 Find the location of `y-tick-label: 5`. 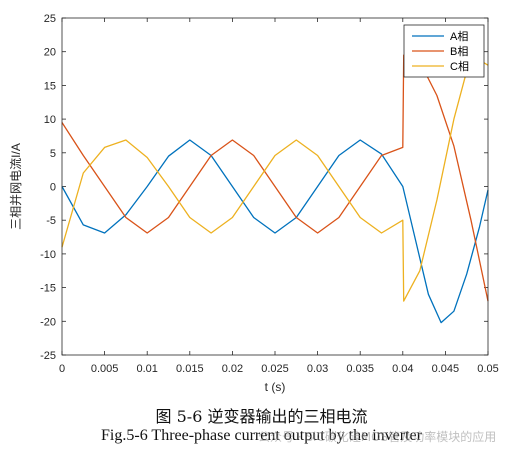

y-tick-label: 5 is located at coordinates (53, 154).